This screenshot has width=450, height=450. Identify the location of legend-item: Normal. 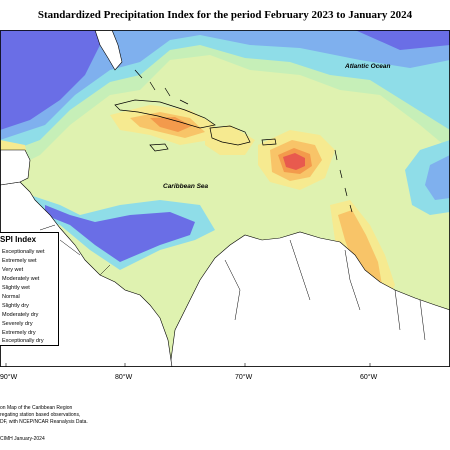
(11, 297).